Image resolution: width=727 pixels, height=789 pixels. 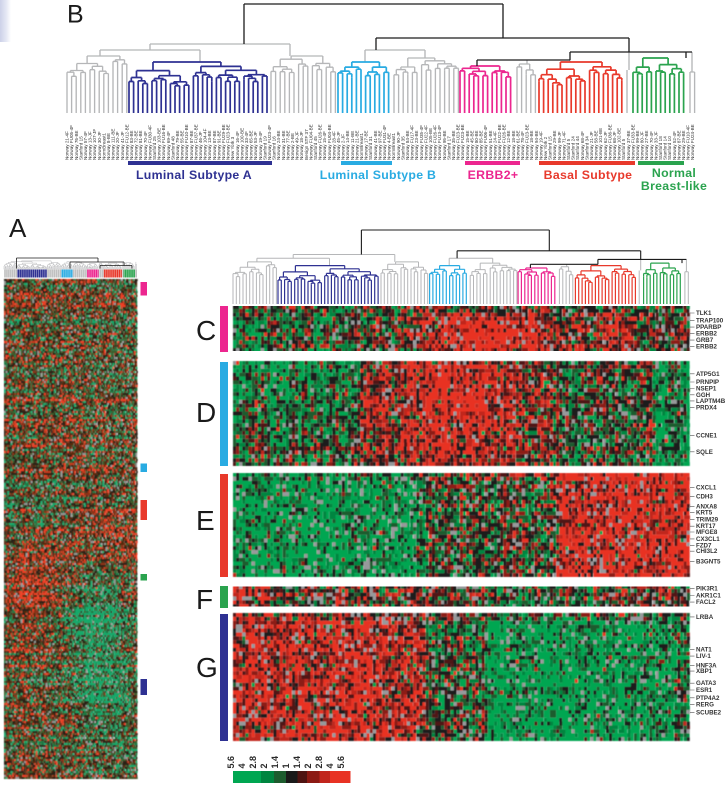 What do you see at coordinates (707, 347) in the screenshot?
I see `svg-text: ERBB2` at bounding box center [707, 347].